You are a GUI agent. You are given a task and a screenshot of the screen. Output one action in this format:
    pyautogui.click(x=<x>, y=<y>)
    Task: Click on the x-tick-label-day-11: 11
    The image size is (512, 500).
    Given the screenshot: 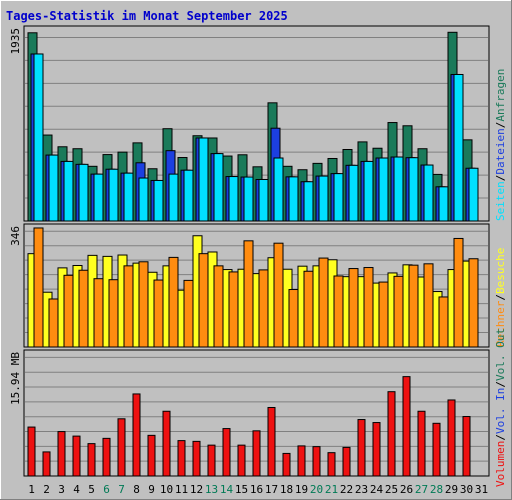 What is the action you would take?
    pyautogui.click(x=181, y=489)
    